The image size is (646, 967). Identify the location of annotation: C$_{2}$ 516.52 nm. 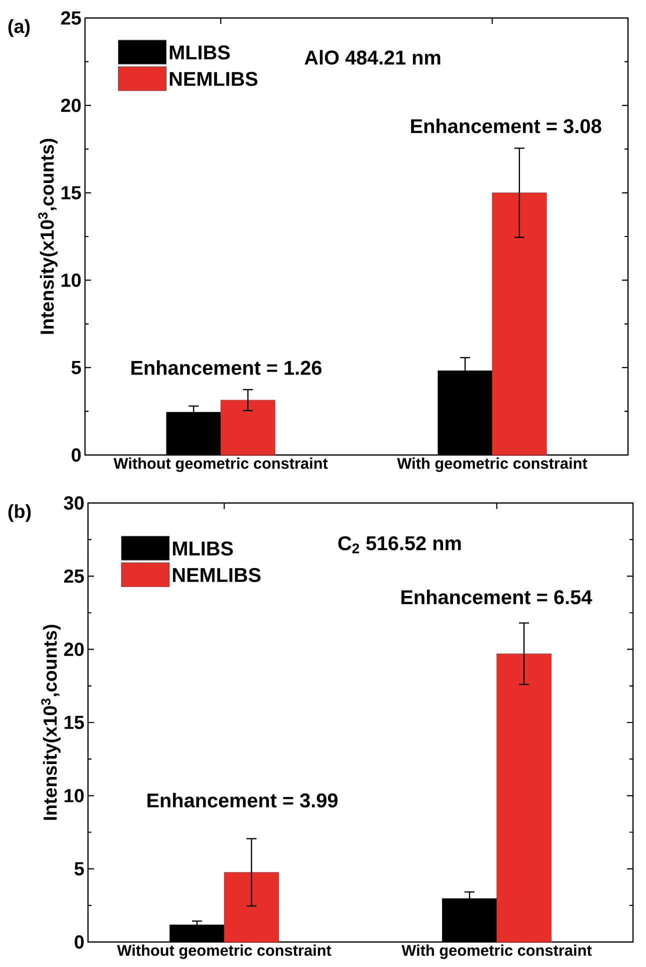
(399, 545).